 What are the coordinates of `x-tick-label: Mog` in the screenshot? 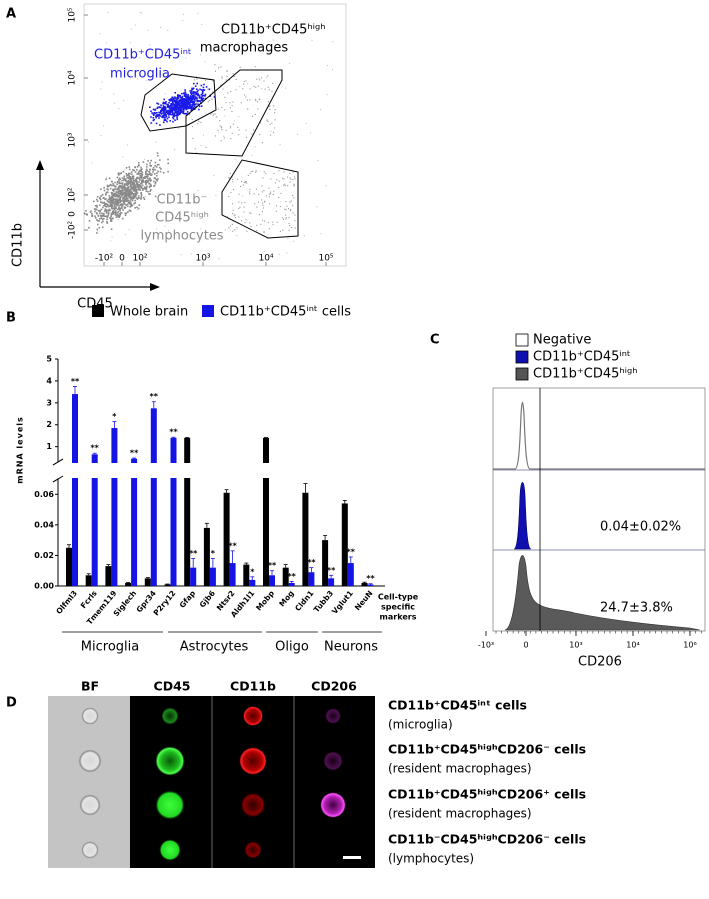 It's located at (286, 599).